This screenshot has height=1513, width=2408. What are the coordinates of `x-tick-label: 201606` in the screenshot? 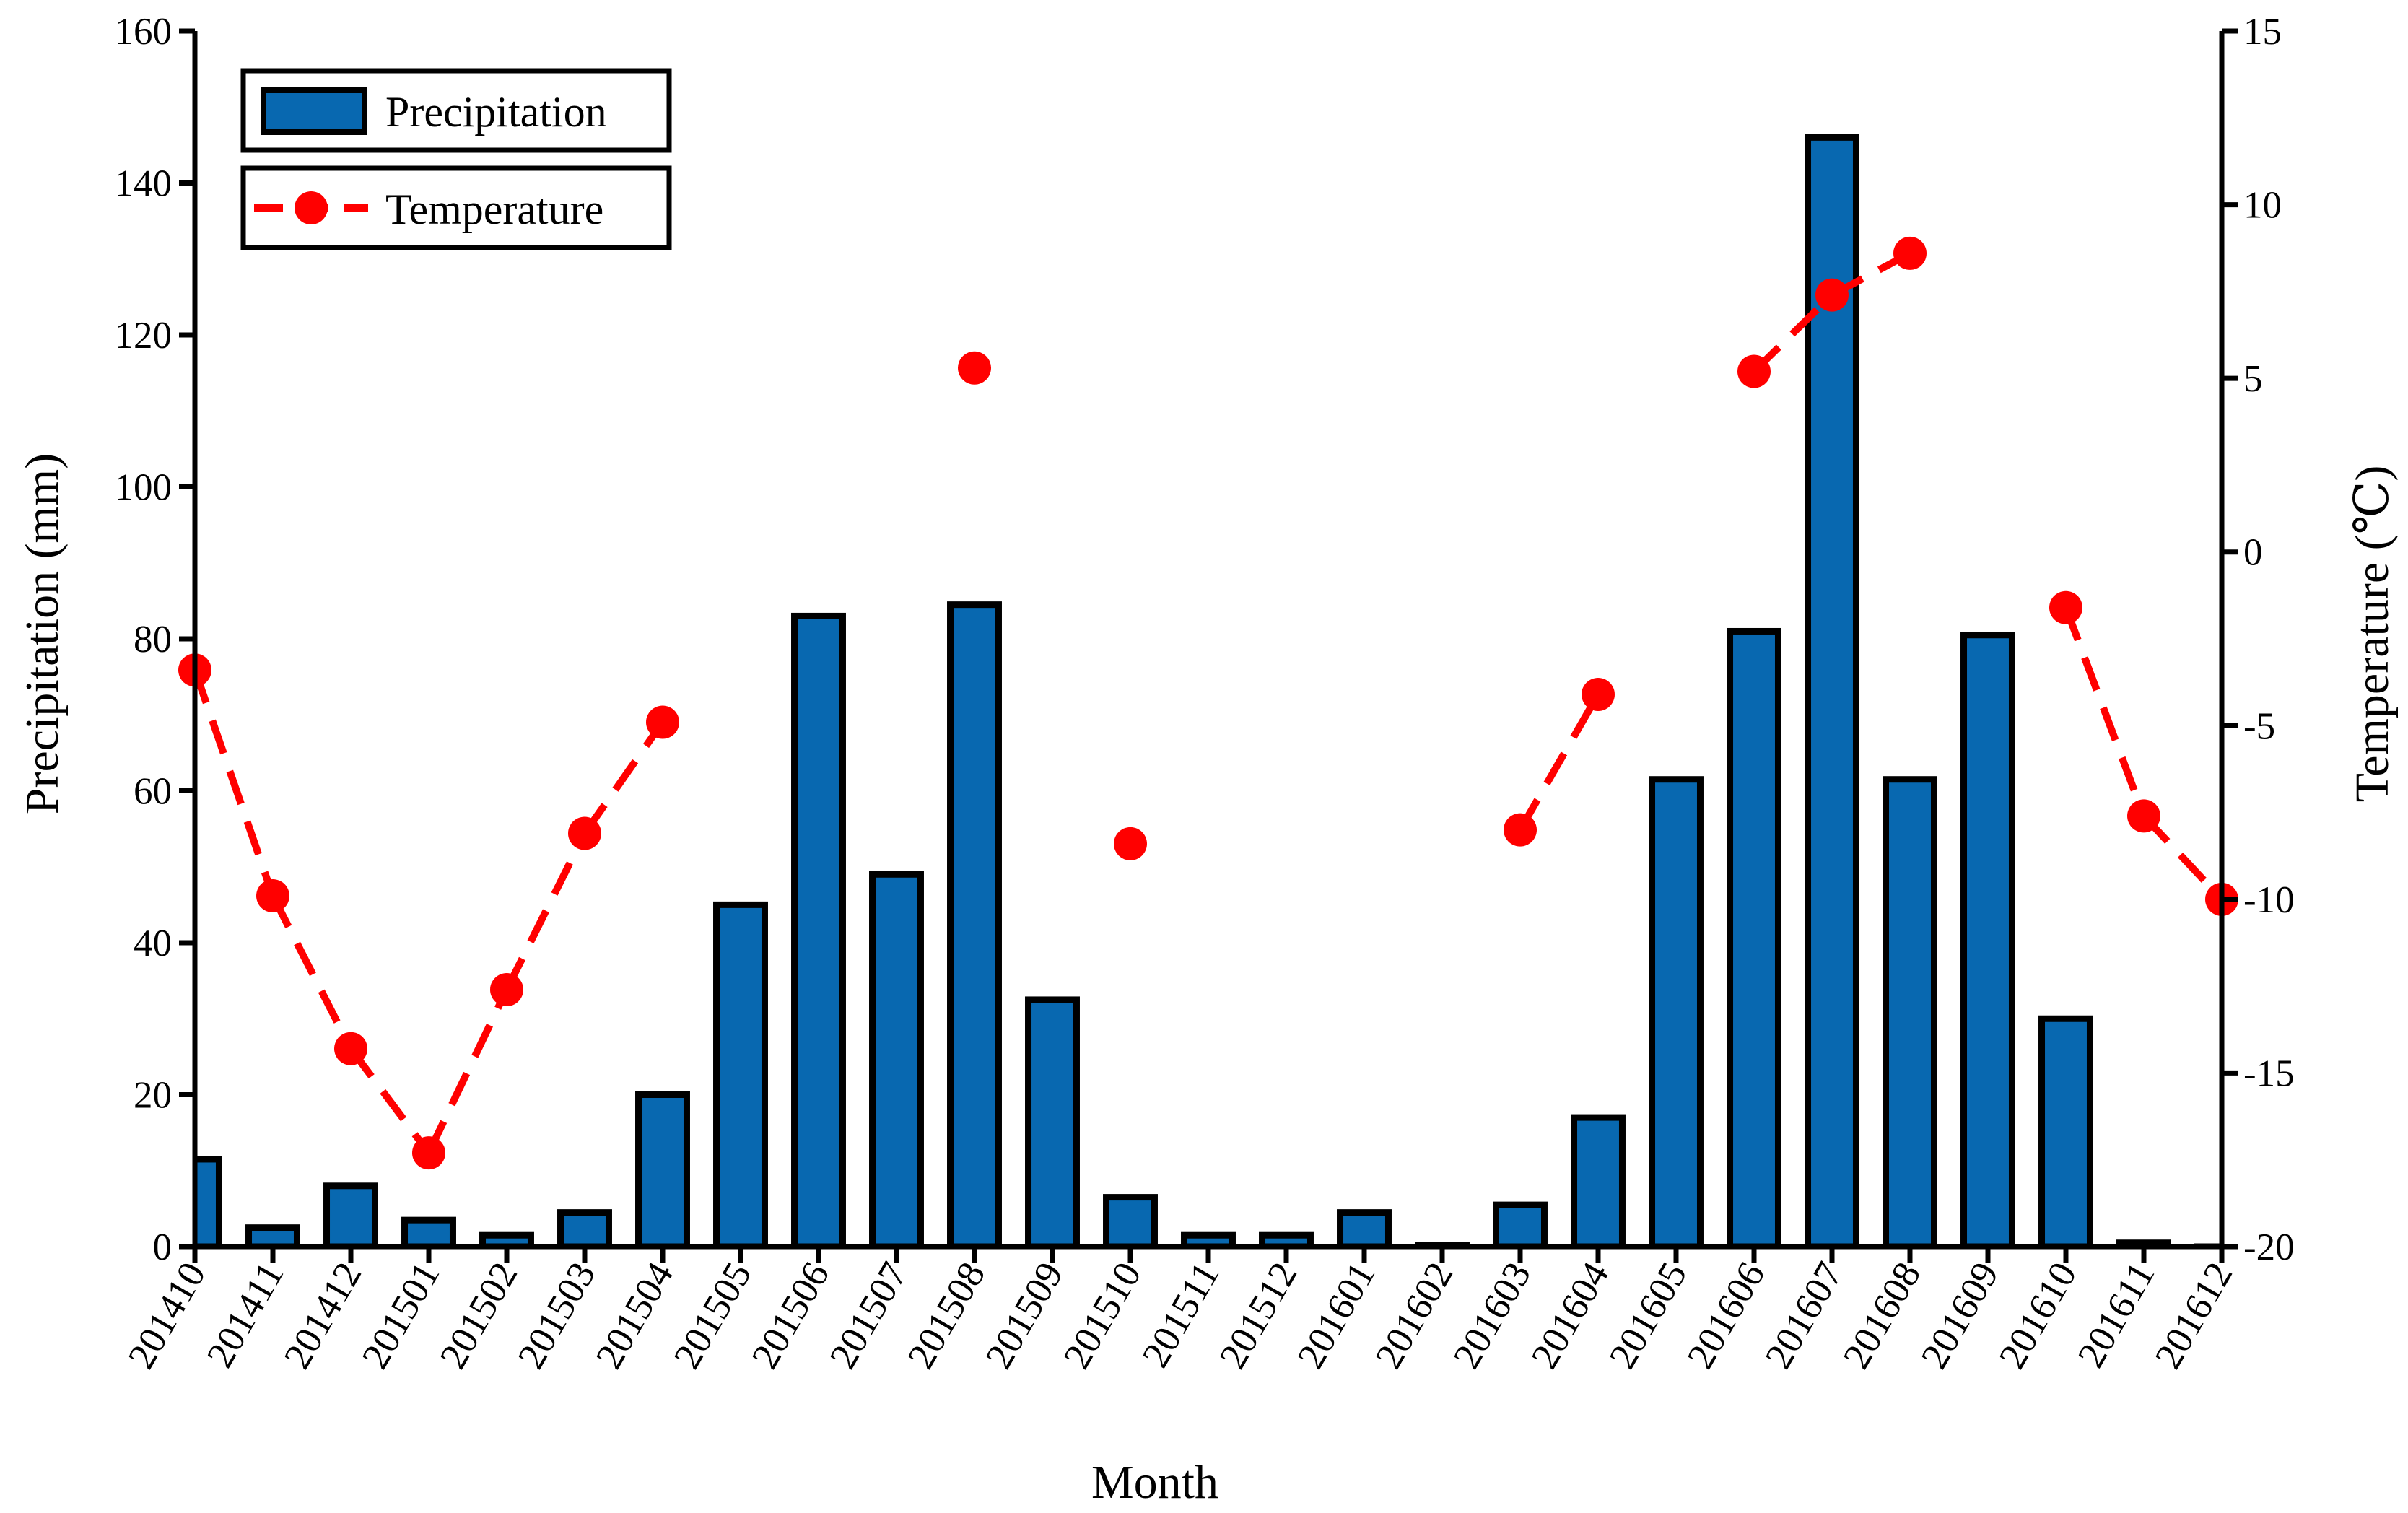 It's located at (1727, 1315).